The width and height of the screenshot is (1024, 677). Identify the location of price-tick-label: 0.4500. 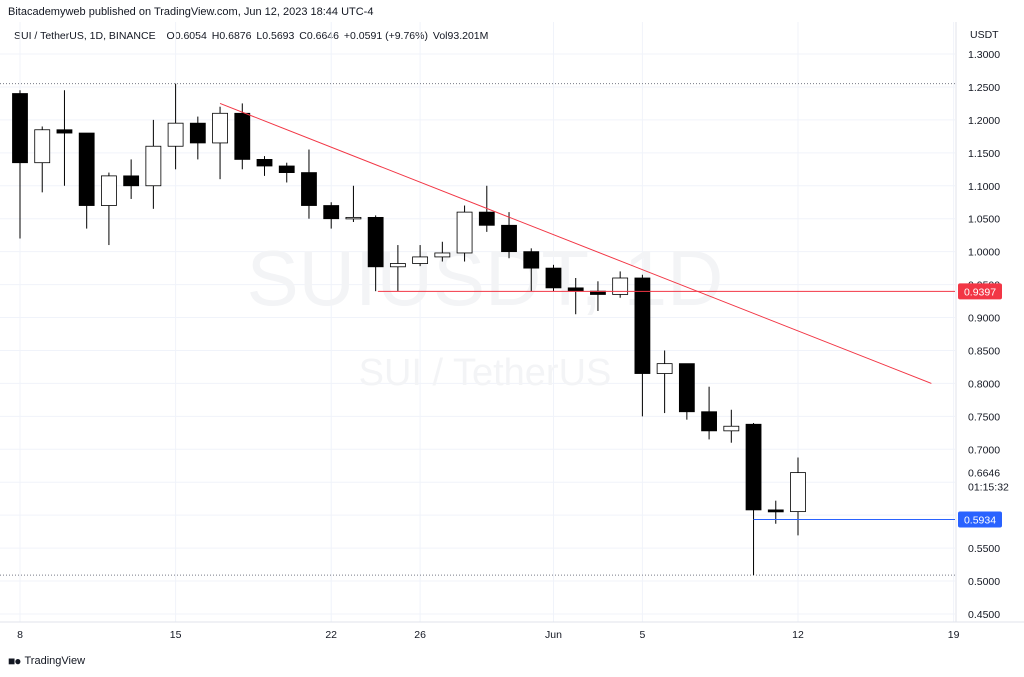
(984, 615).